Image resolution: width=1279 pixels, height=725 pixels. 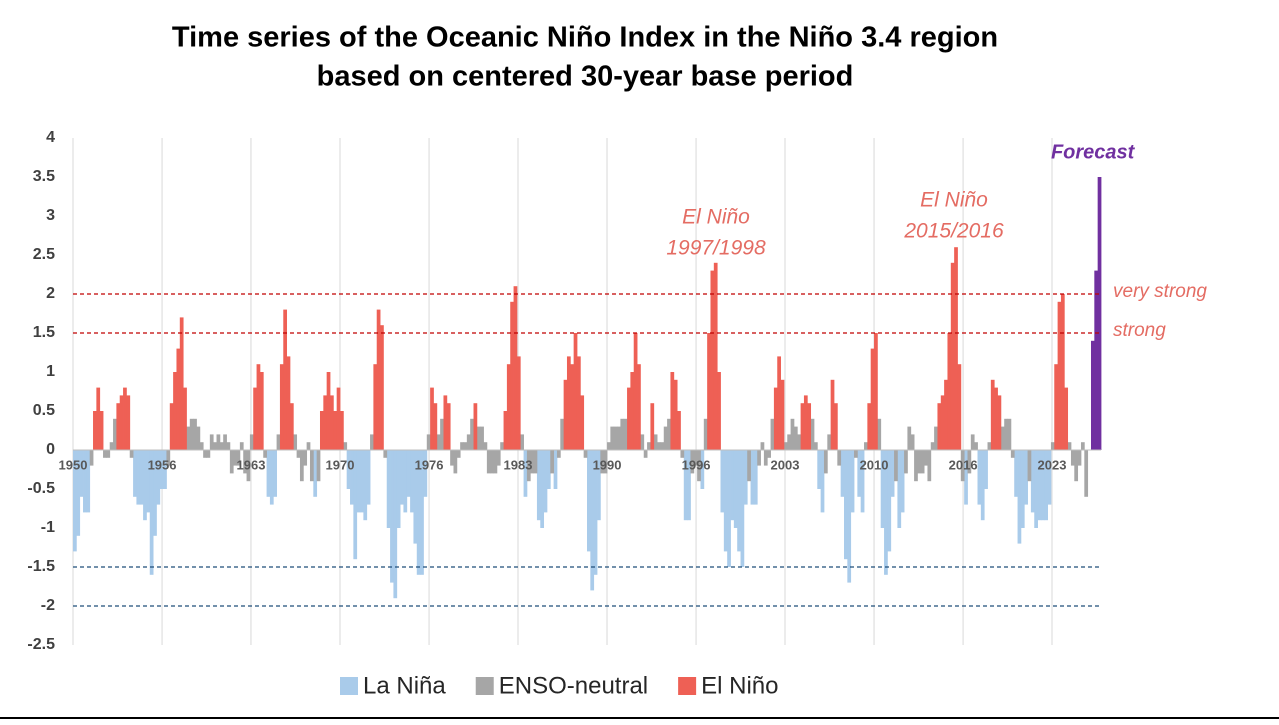 What do you see at coordinates (429, 464) in the screenshot?
I see `x-tick-label: 1976` at bounding box center [429, 464].